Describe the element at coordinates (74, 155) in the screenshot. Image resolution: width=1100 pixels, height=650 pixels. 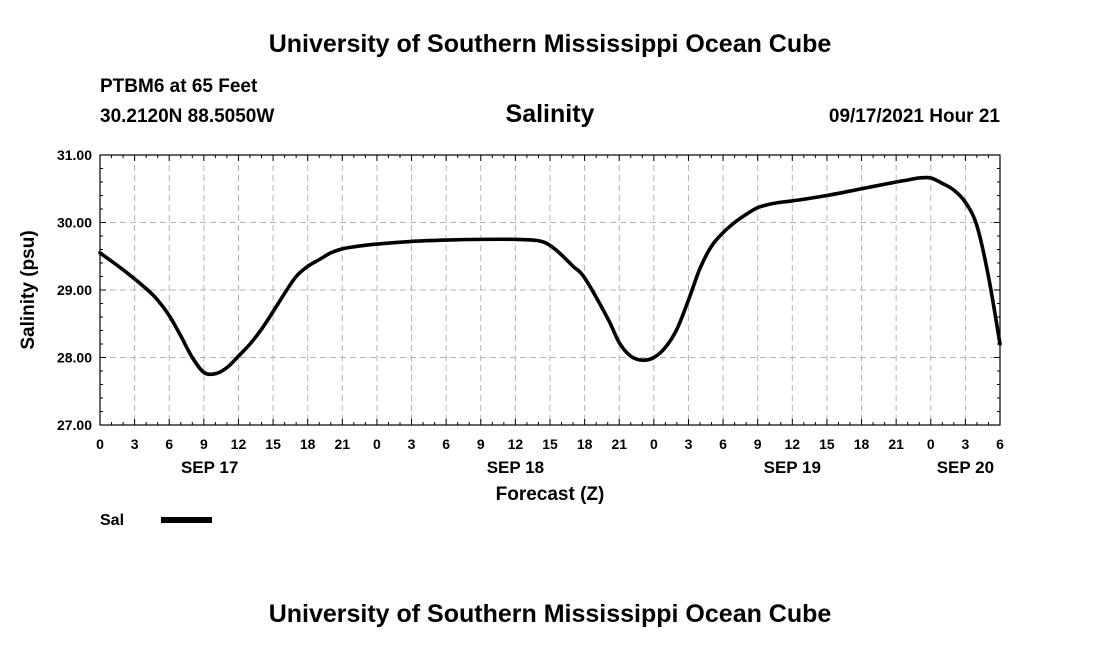
I see `y-tick-label: 31.00` at that location.